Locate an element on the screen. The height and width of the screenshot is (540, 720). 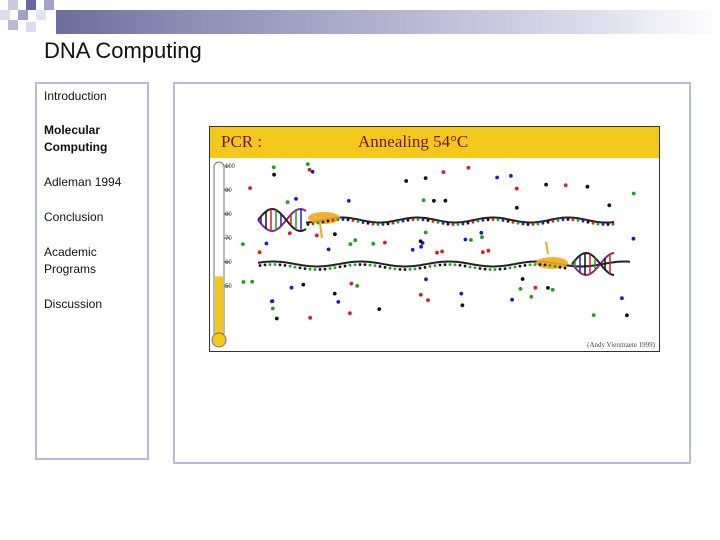
nav-item-academic-programs: Academic Programs is located at coordinates (70, 260).